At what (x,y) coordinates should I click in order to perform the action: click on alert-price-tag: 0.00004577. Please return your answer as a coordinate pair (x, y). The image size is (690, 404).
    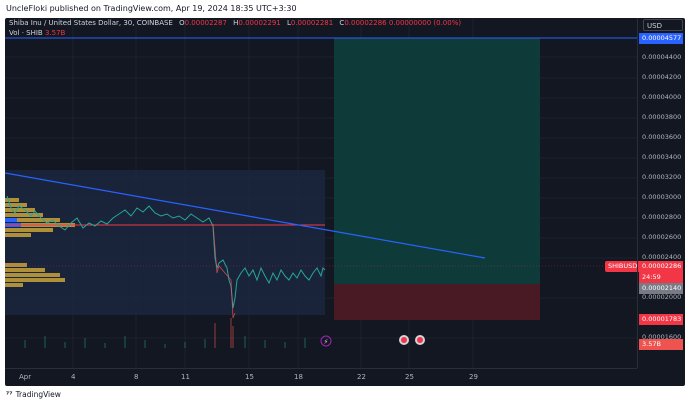
    Looking at the image, I should click on (661, 38).